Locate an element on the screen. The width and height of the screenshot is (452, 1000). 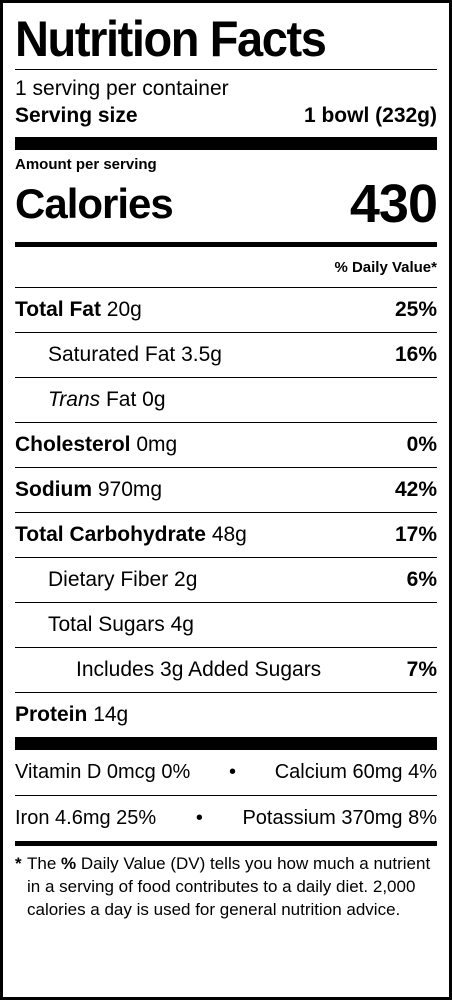
nutrient-row-total-sugars: Total Sugars 4g is located at coordinates (226, 624).